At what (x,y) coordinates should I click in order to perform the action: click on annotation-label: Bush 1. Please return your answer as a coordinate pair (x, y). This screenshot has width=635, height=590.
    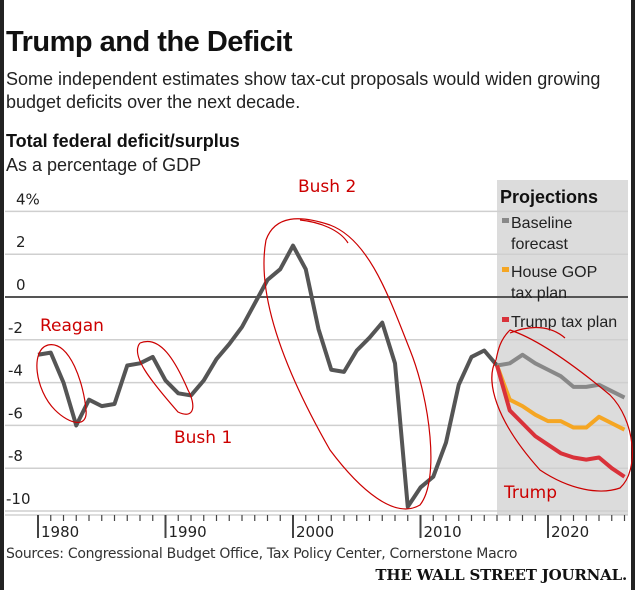
    Looking at the image, I should click on (203, 438).